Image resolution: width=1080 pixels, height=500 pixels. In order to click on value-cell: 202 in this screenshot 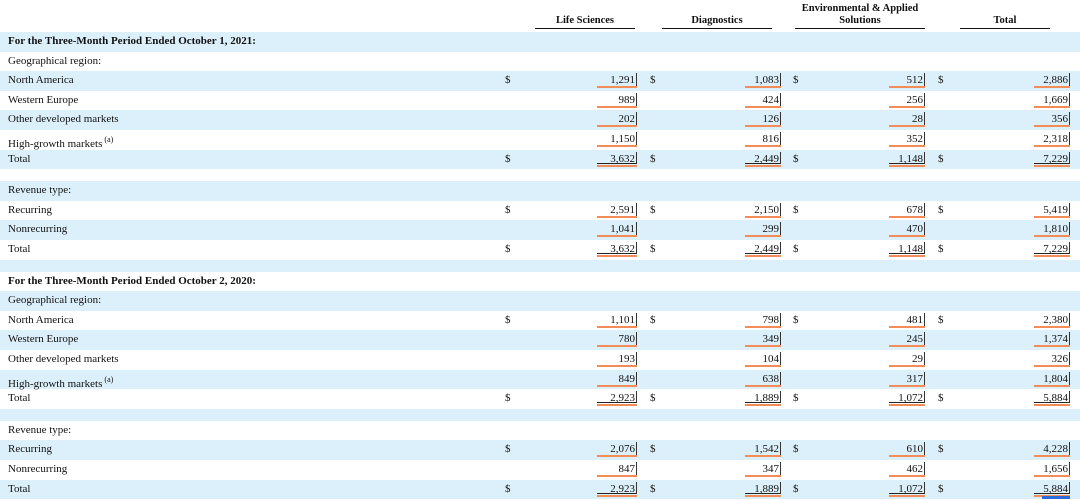, I will do `click(617, 120)`.